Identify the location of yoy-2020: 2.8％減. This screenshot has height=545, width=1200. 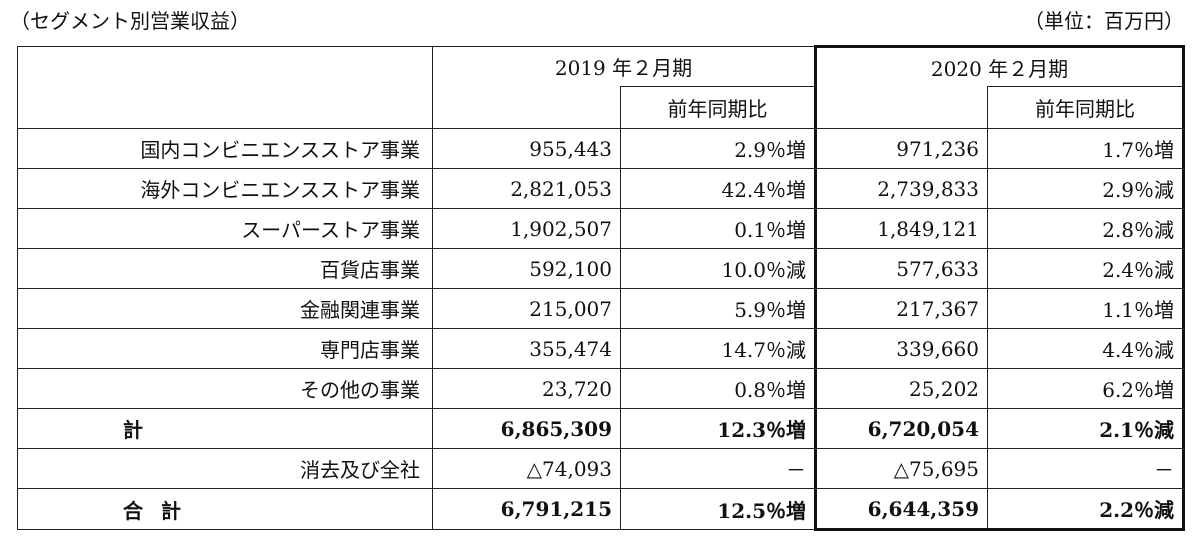
(1086, 228).